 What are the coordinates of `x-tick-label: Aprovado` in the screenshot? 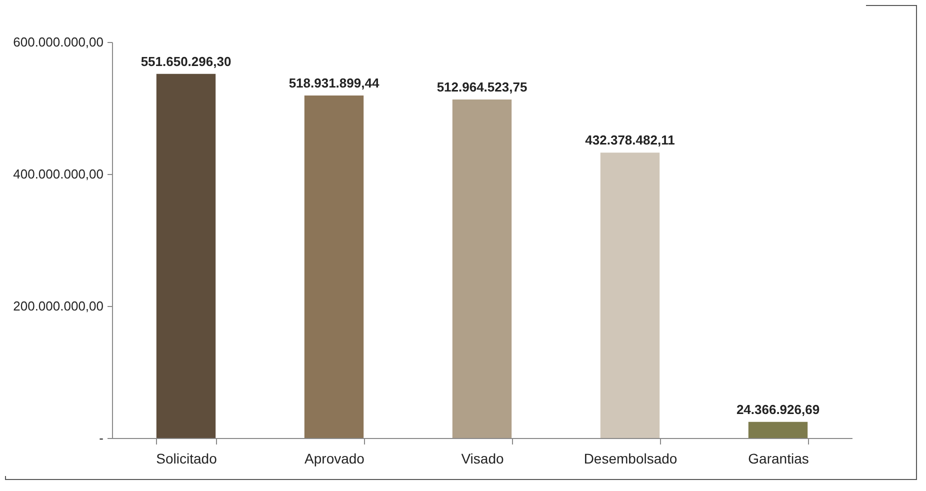 It's located at (334, 458).